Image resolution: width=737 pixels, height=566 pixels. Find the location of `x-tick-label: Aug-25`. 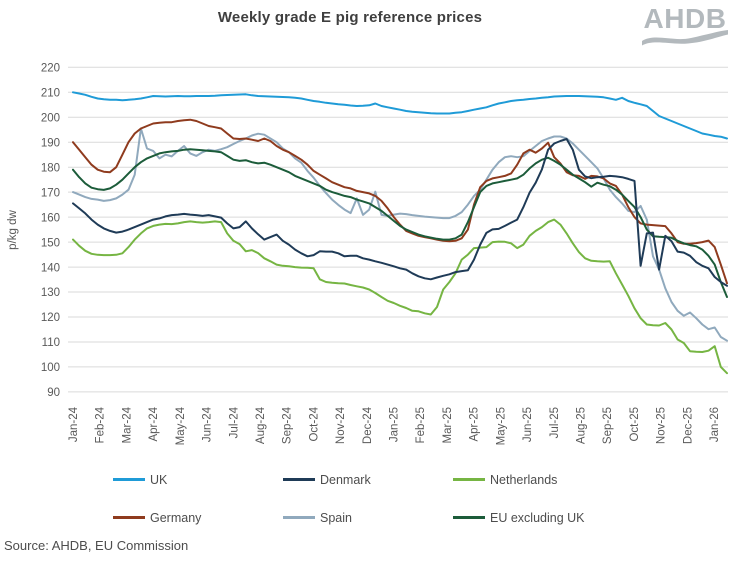

x-tick-label: Aug-25 is located at coordinates (582, 425).